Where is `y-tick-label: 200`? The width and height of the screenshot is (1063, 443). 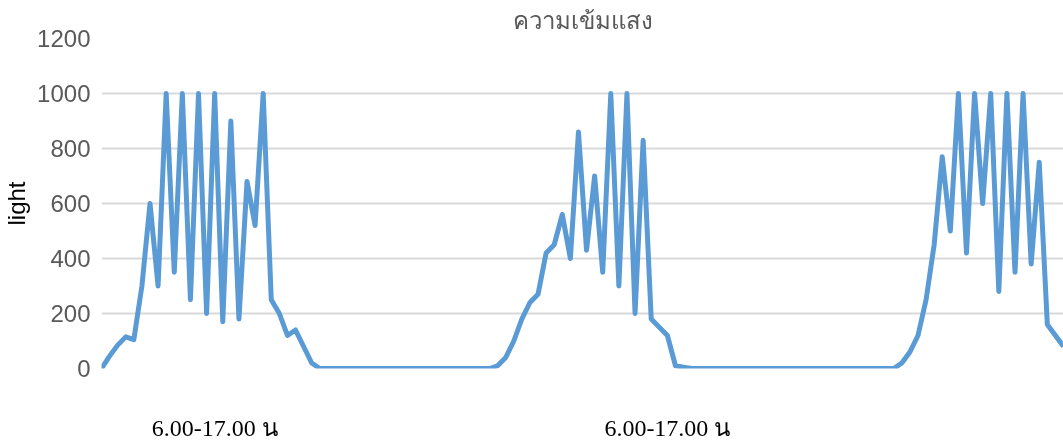
y-tick-label: 200 is located at coordinates (70, 313).